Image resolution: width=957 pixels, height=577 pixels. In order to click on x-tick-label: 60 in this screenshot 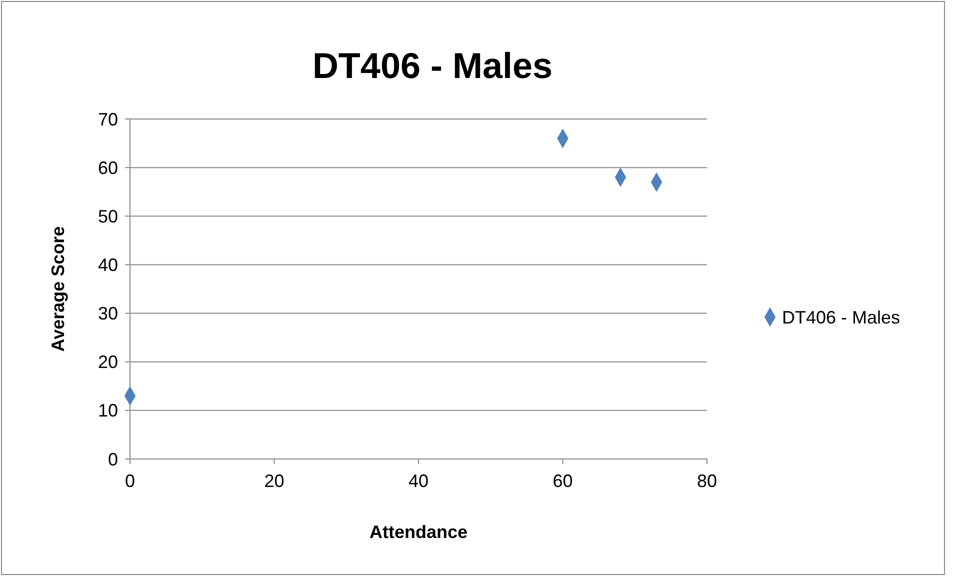, I will do `click(562, 481)`.